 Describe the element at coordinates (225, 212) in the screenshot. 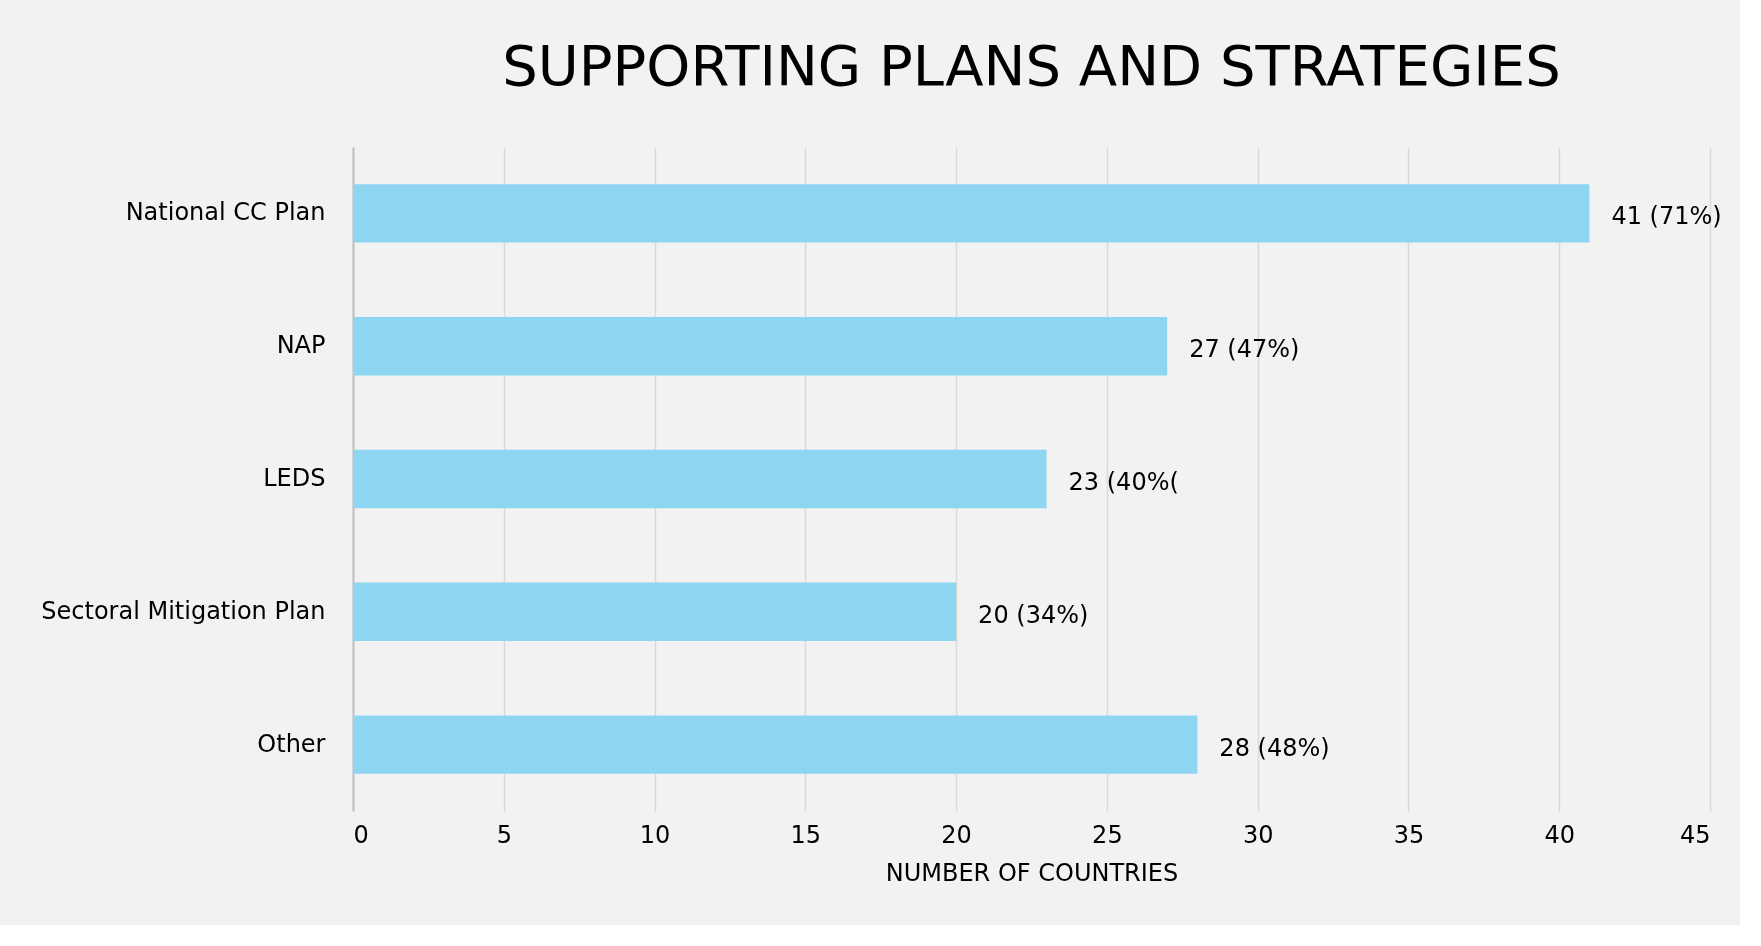

I see `y-tick-label: National CC Plan` at that location.